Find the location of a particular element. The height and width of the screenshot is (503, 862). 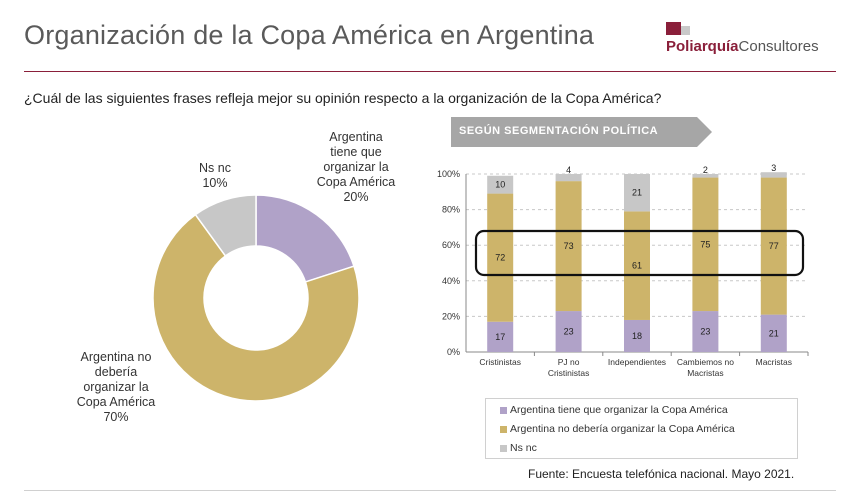

donut-slice-nsnc is located at coordinates (225, 225).